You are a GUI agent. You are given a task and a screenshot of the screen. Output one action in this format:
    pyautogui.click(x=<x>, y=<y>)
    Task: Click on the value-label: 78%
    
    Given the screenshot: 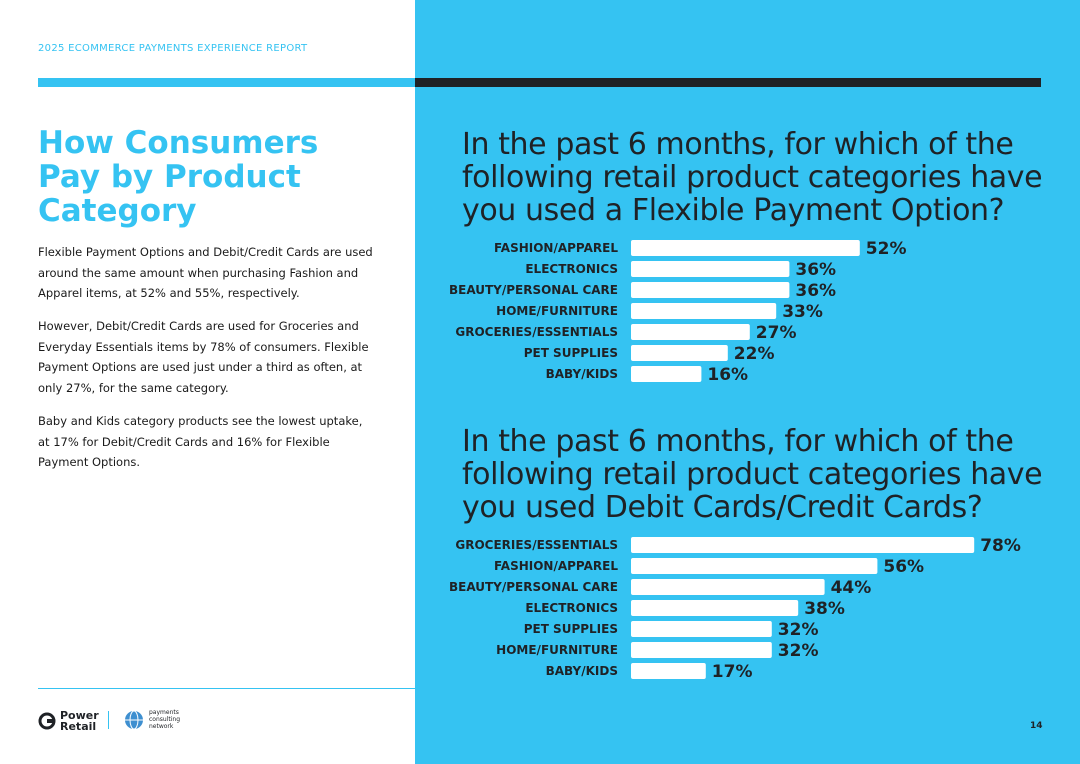 What is the action you would take?
    pyautogui.click(x=1000, y=546)
    